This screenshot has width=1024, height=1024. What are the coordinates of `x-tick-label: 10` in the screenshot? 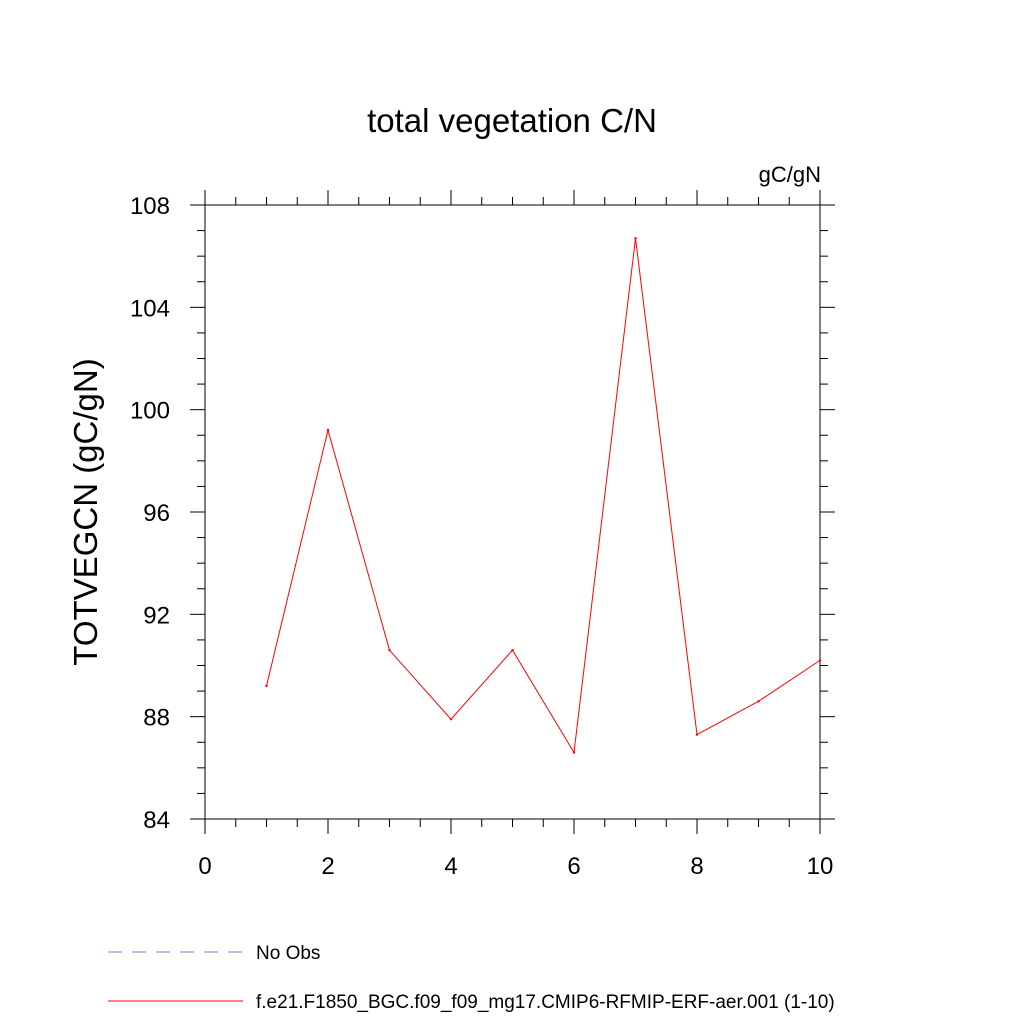 It's located at (820, 866).